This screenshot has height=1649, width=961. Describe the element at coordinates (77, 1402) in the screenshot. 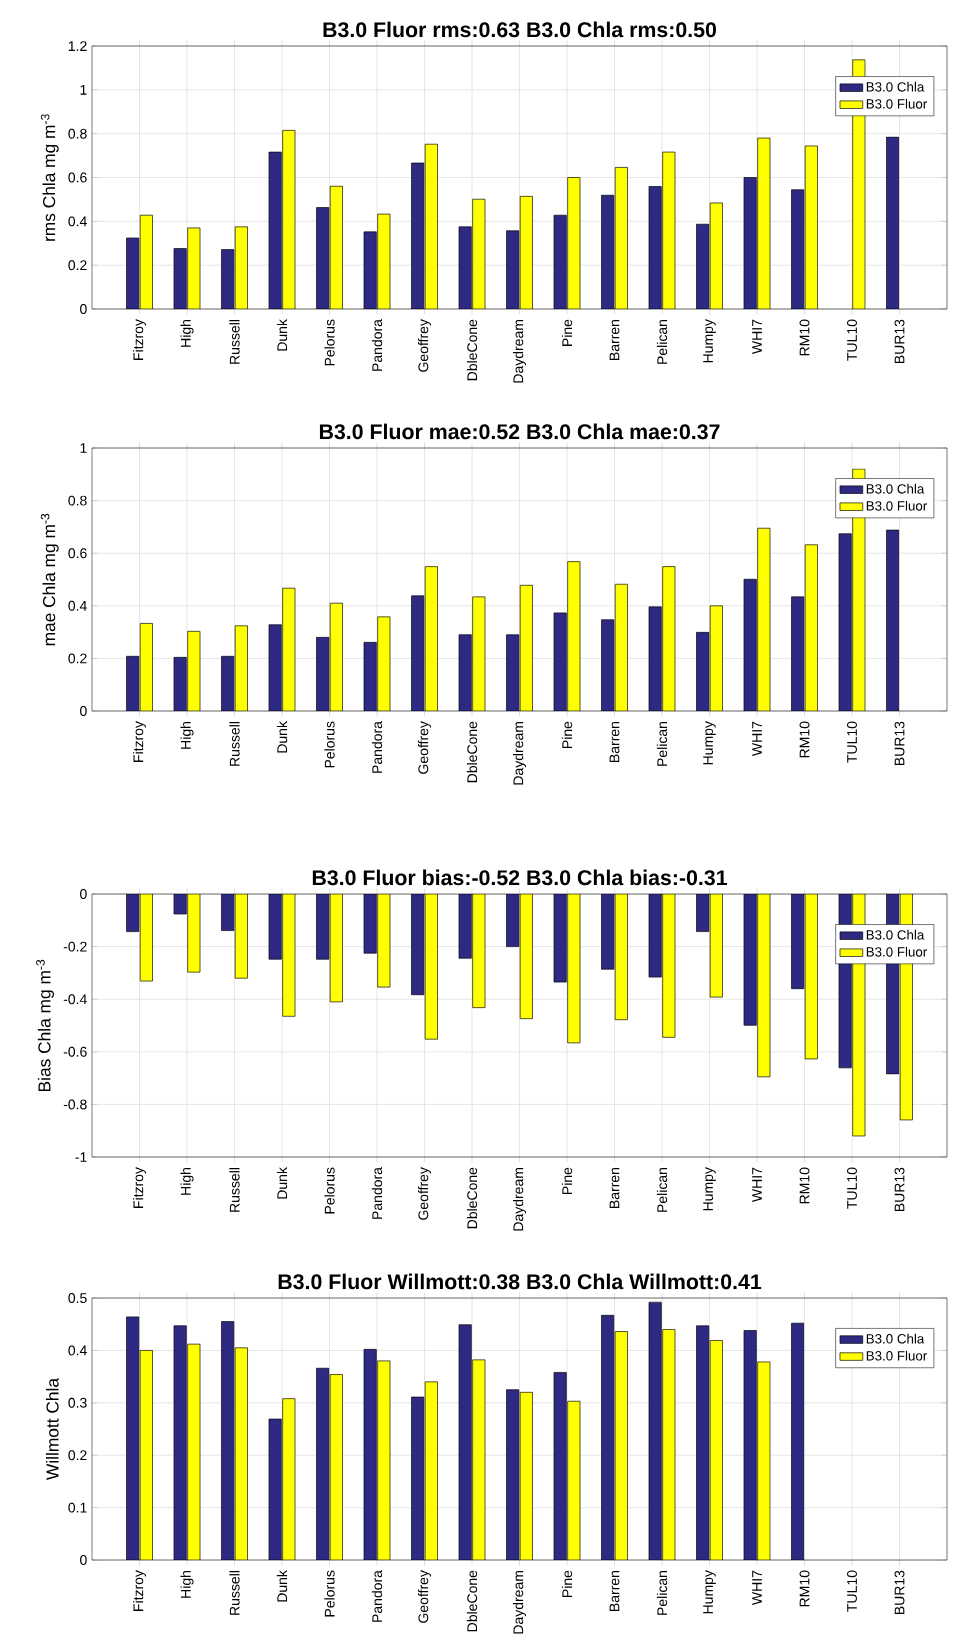

I see `y-tick-label: 0.3` at that location.